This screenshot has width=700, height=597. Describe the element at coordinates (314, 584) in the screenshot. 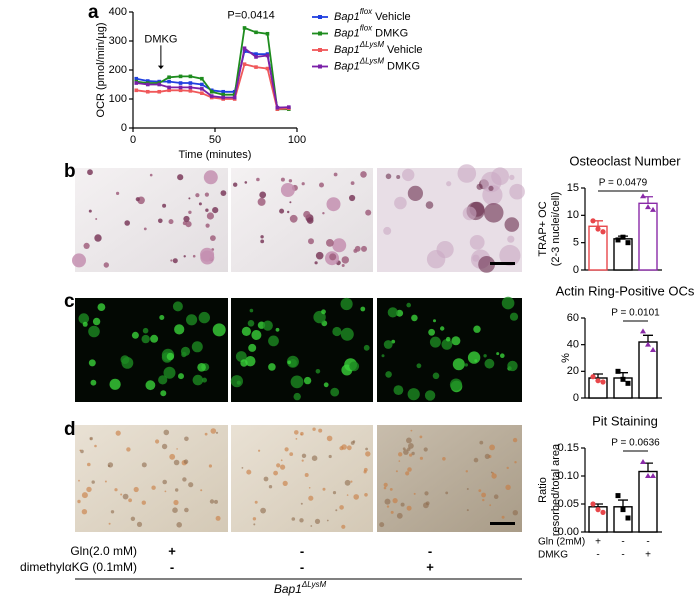

I see `allele: ΔLysM` at that location.